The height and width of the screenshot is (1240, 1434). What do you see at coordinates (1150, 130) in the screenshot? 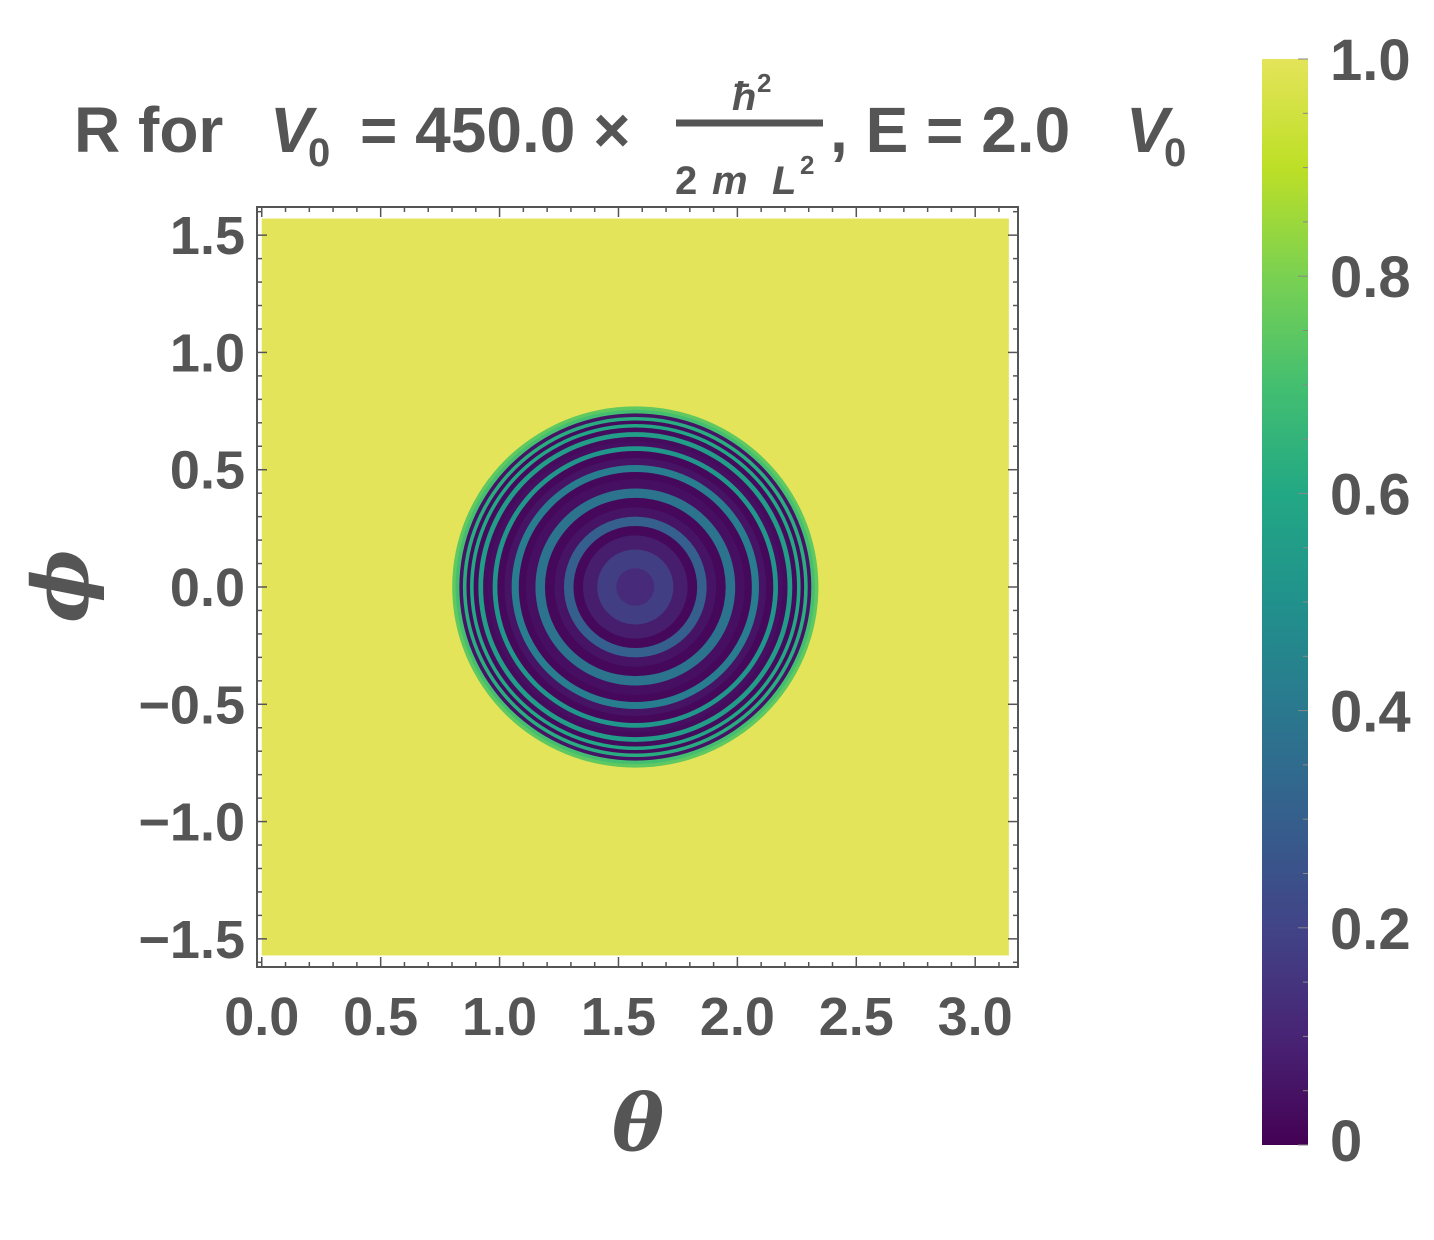
I see `title-energy-unit-symbol: V` at bounding box center [1150, 130].